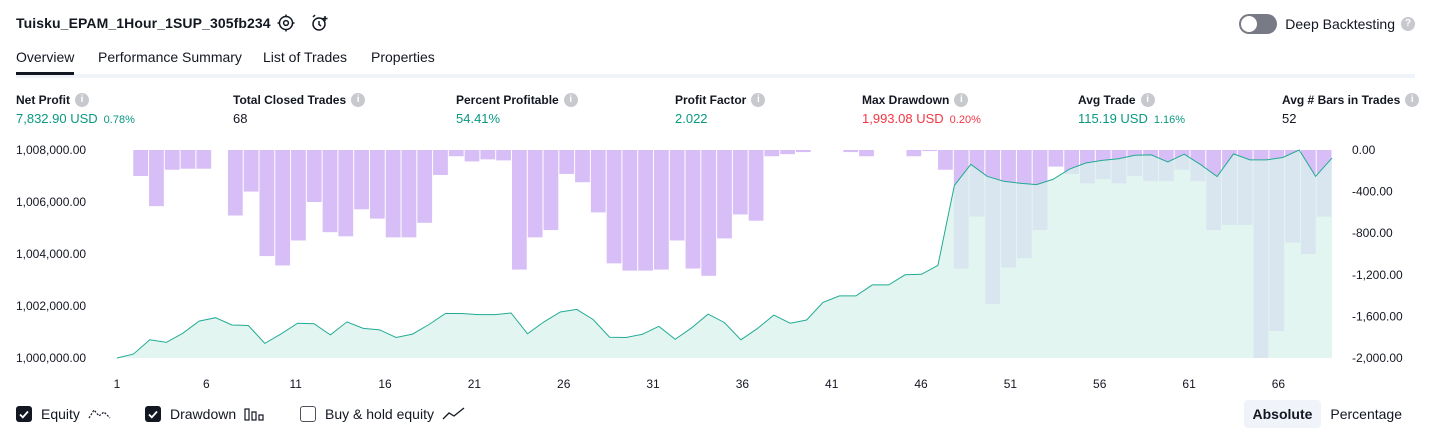 The width and height of the screenshot is (1431, 438). I want to click on x-axis-label: 11, so click(295, 384).